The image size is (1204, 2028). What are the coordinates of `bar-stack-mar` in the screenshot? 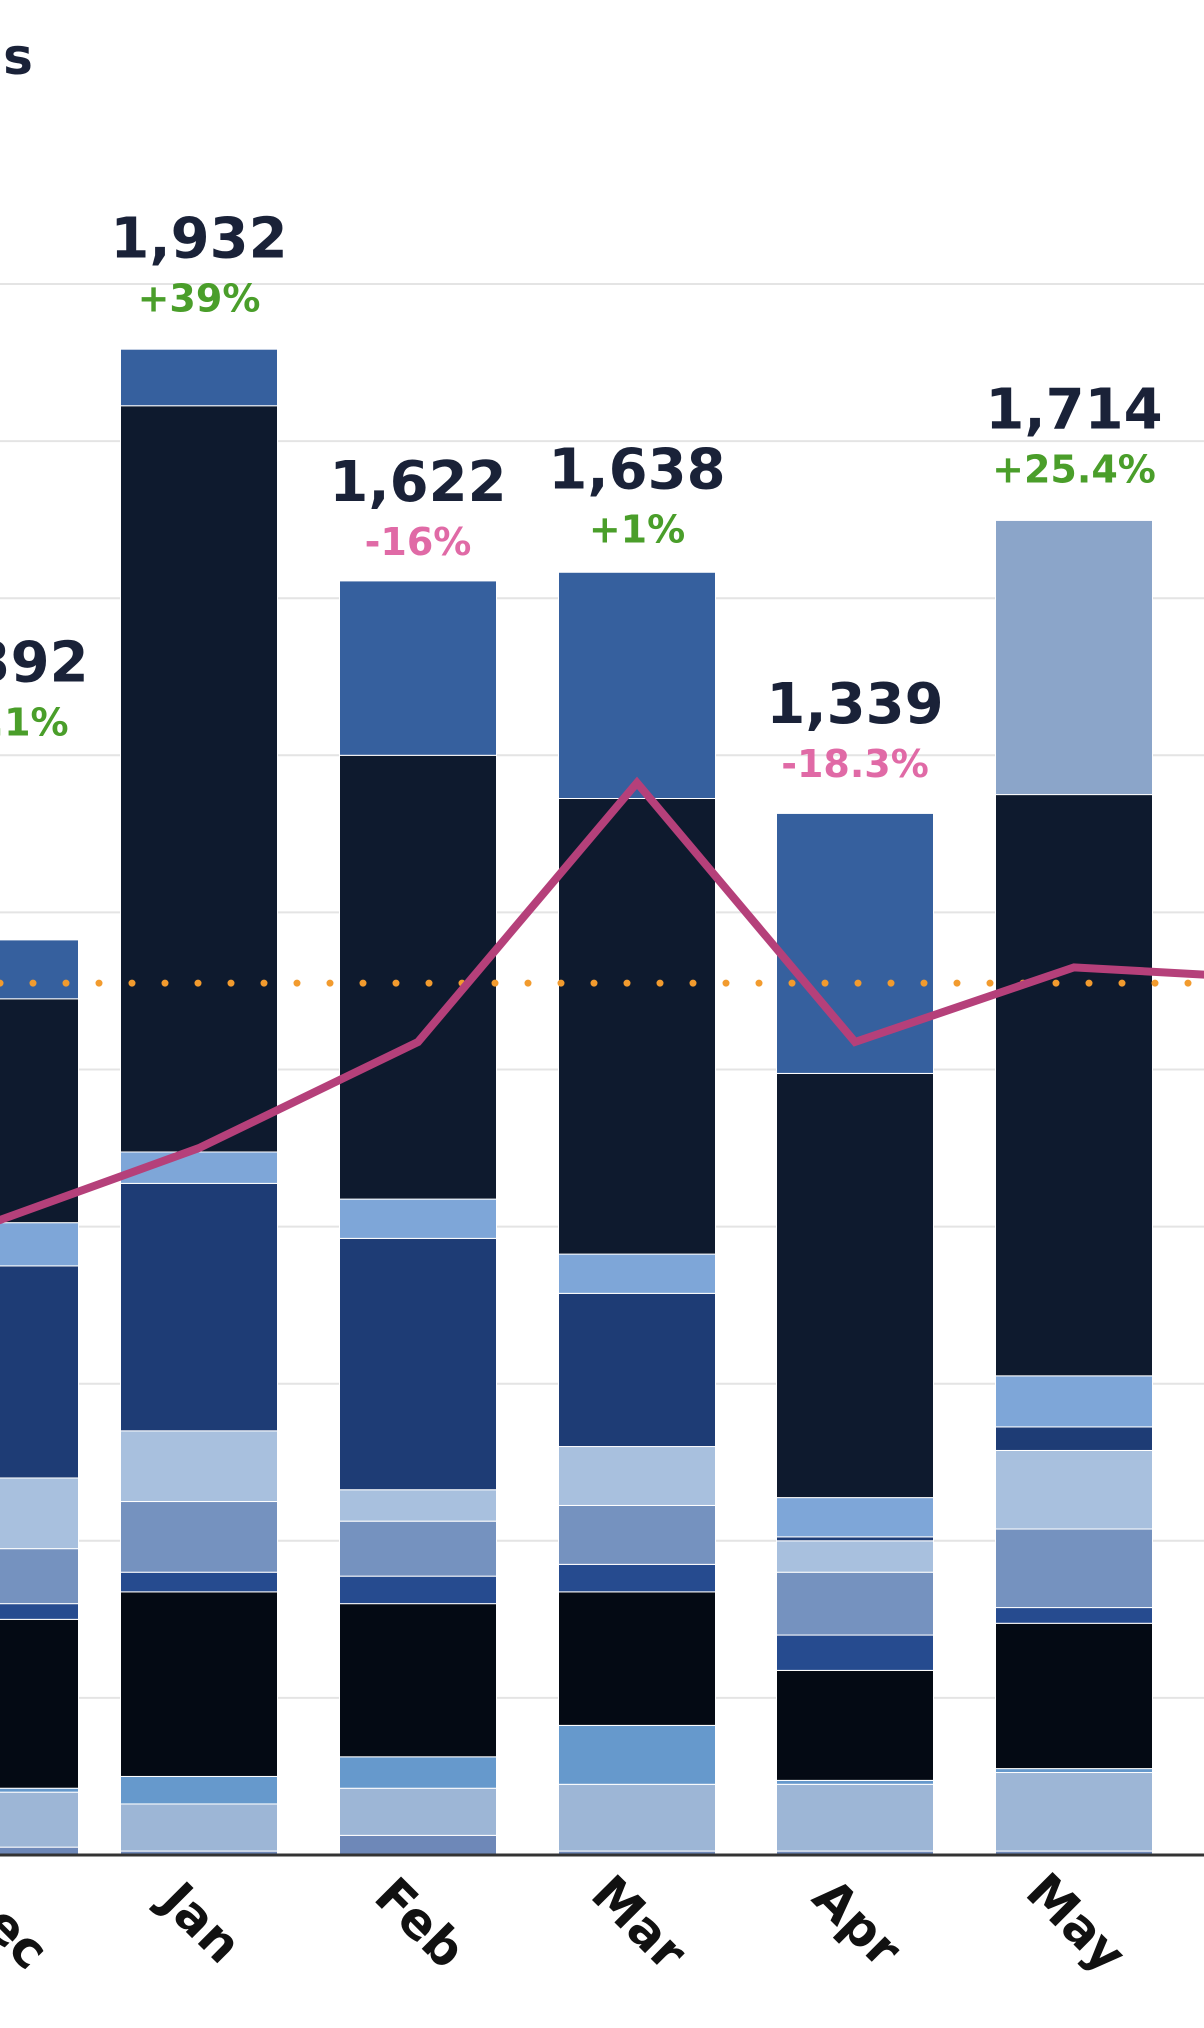 It's located at (637, 1213).